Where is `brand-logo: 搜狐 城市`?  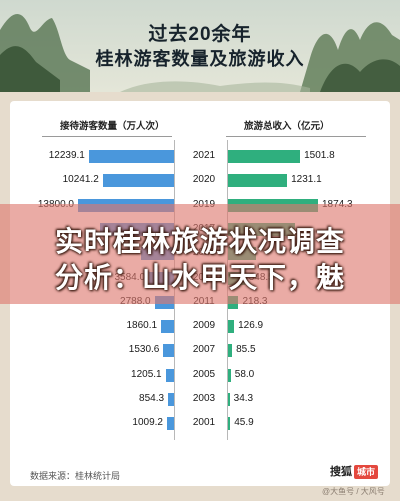 brand-logo: 搜狐 城市 is located at coordinates (354, 472).